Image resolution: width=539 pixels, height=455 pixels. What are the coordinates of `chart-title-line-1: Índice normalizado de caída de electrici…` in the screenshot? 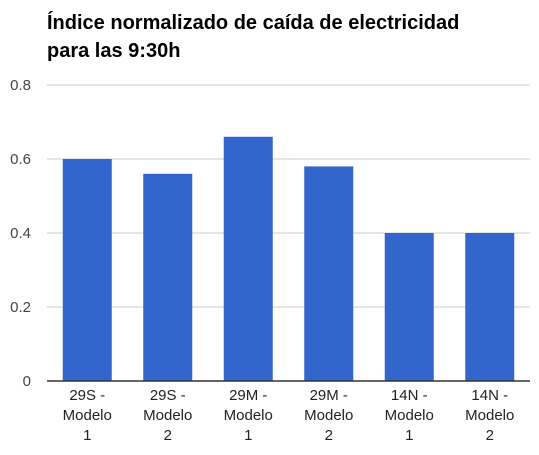 It's located at (253, 23).